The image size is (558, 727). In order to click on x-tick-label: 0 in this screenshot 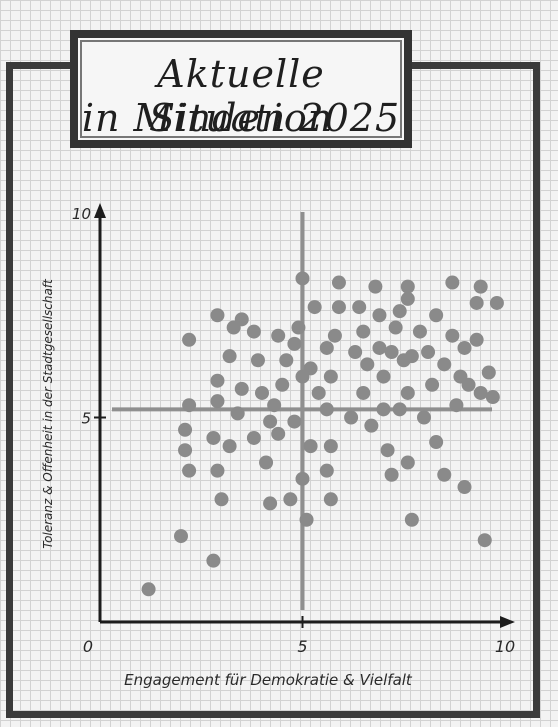, I will do `click(88, 646)`.